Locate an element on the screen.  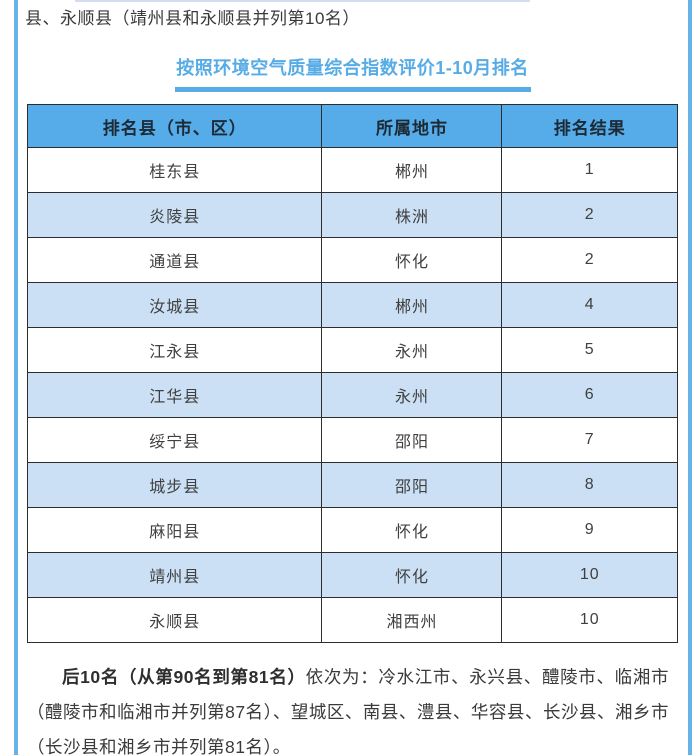
table-row: 绥宁县 邵阳 7 is located at coordinates (352, 440).